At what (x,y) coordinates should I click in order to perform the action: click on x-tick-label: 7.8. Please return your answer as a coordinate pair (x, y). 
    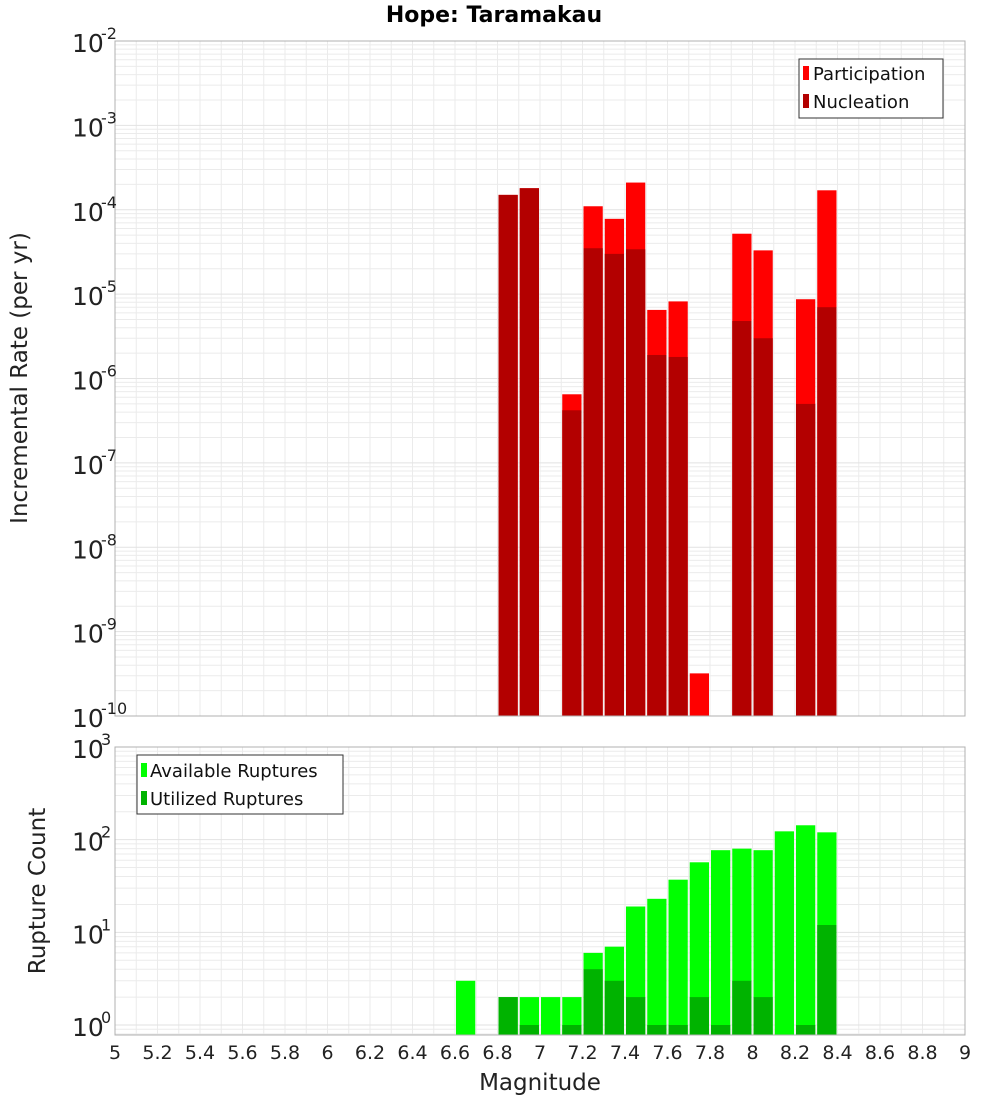
    Looking at the image, I should click on (710, 1053).